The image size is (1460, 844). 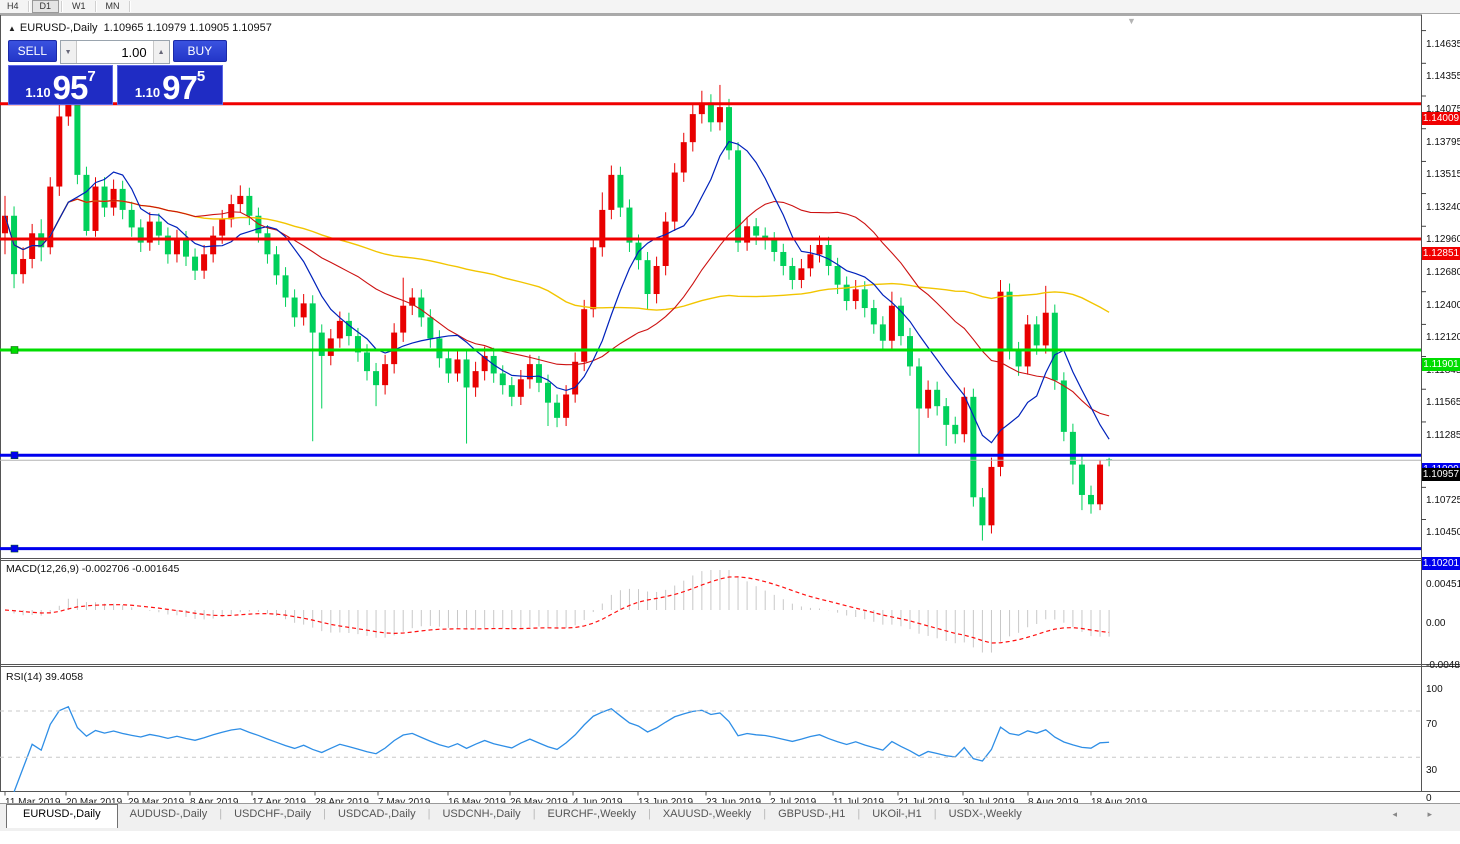 I want to click on date-label: 29 Mar 2019, so click(x=156, y=802).